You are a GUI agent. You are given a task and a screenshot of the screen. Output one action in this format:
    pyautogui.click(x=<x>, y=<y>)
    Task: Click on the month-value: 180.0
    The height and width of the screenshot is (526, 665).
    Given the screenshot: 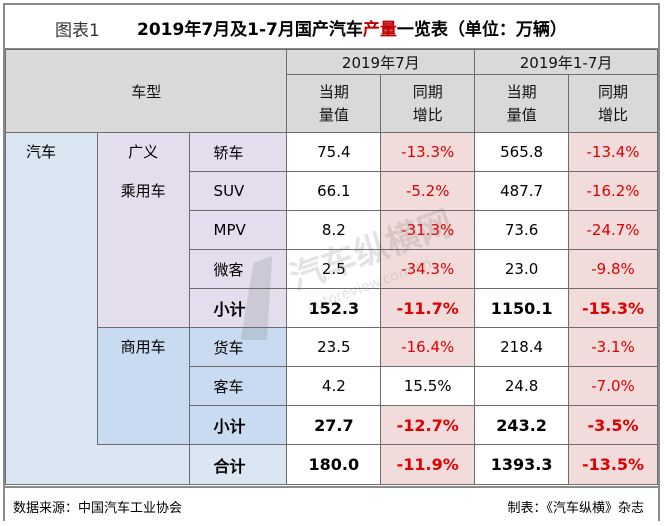 What is the action you would take?
    pyautogui.click(x=334, y=464)
    